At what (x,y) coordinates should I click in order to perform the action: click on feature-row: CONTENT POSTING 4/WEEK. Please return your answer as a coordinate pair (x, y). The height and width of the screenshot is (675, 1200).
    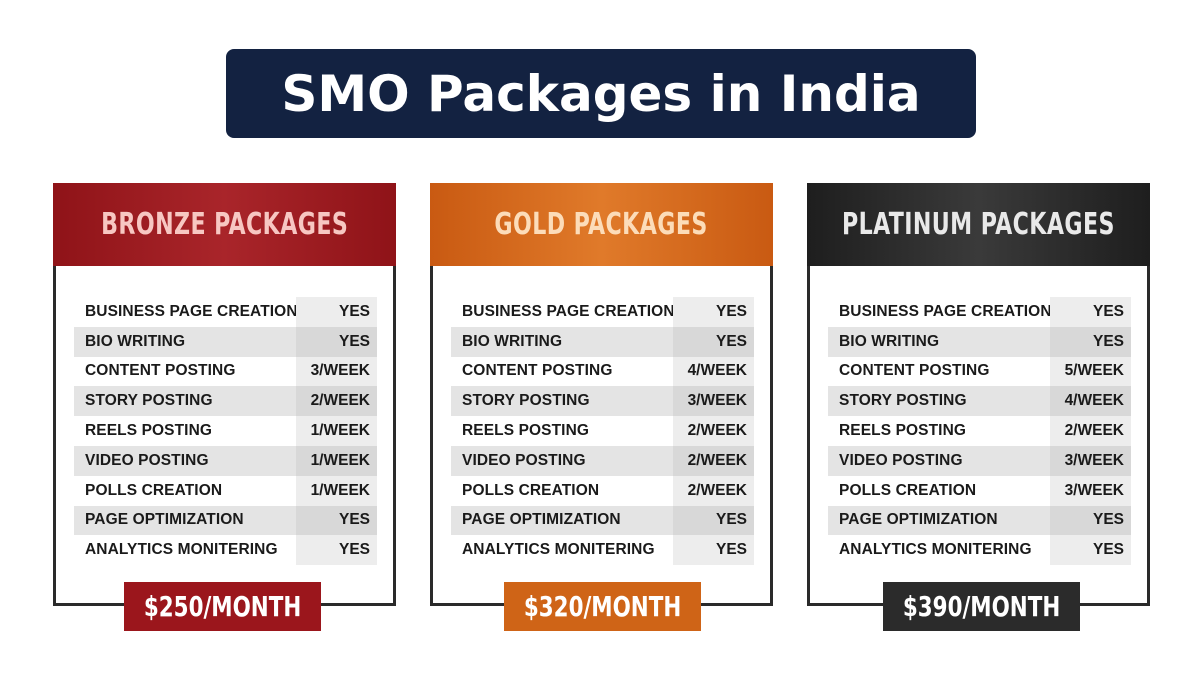
    Looking at the image, I should click on (602, 371).